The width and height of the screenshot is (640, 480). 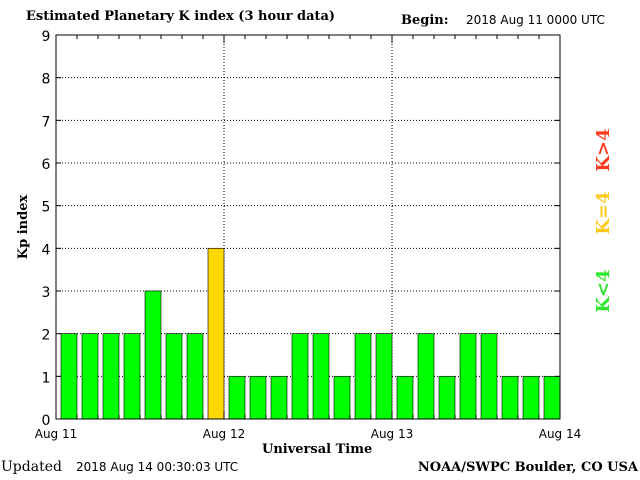 What do you see at coordinates (23, 227) in the screenshot?
I see `y-axis-label: Kp index` at bounding box center [23, 227].